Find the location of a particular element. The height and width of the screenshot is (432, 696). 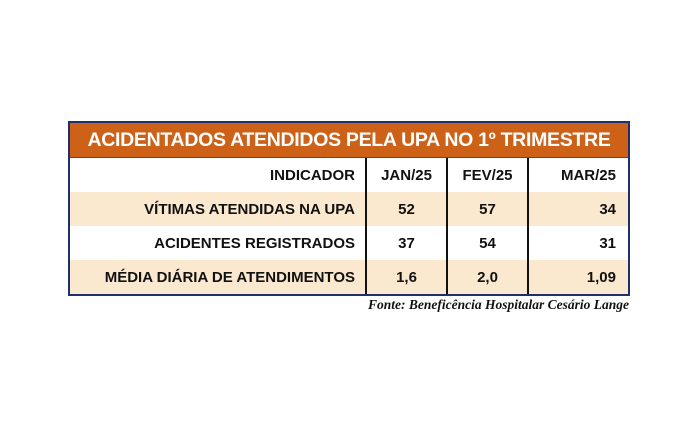

header-fev: FEV/25 is located at coordinates (487, 175).